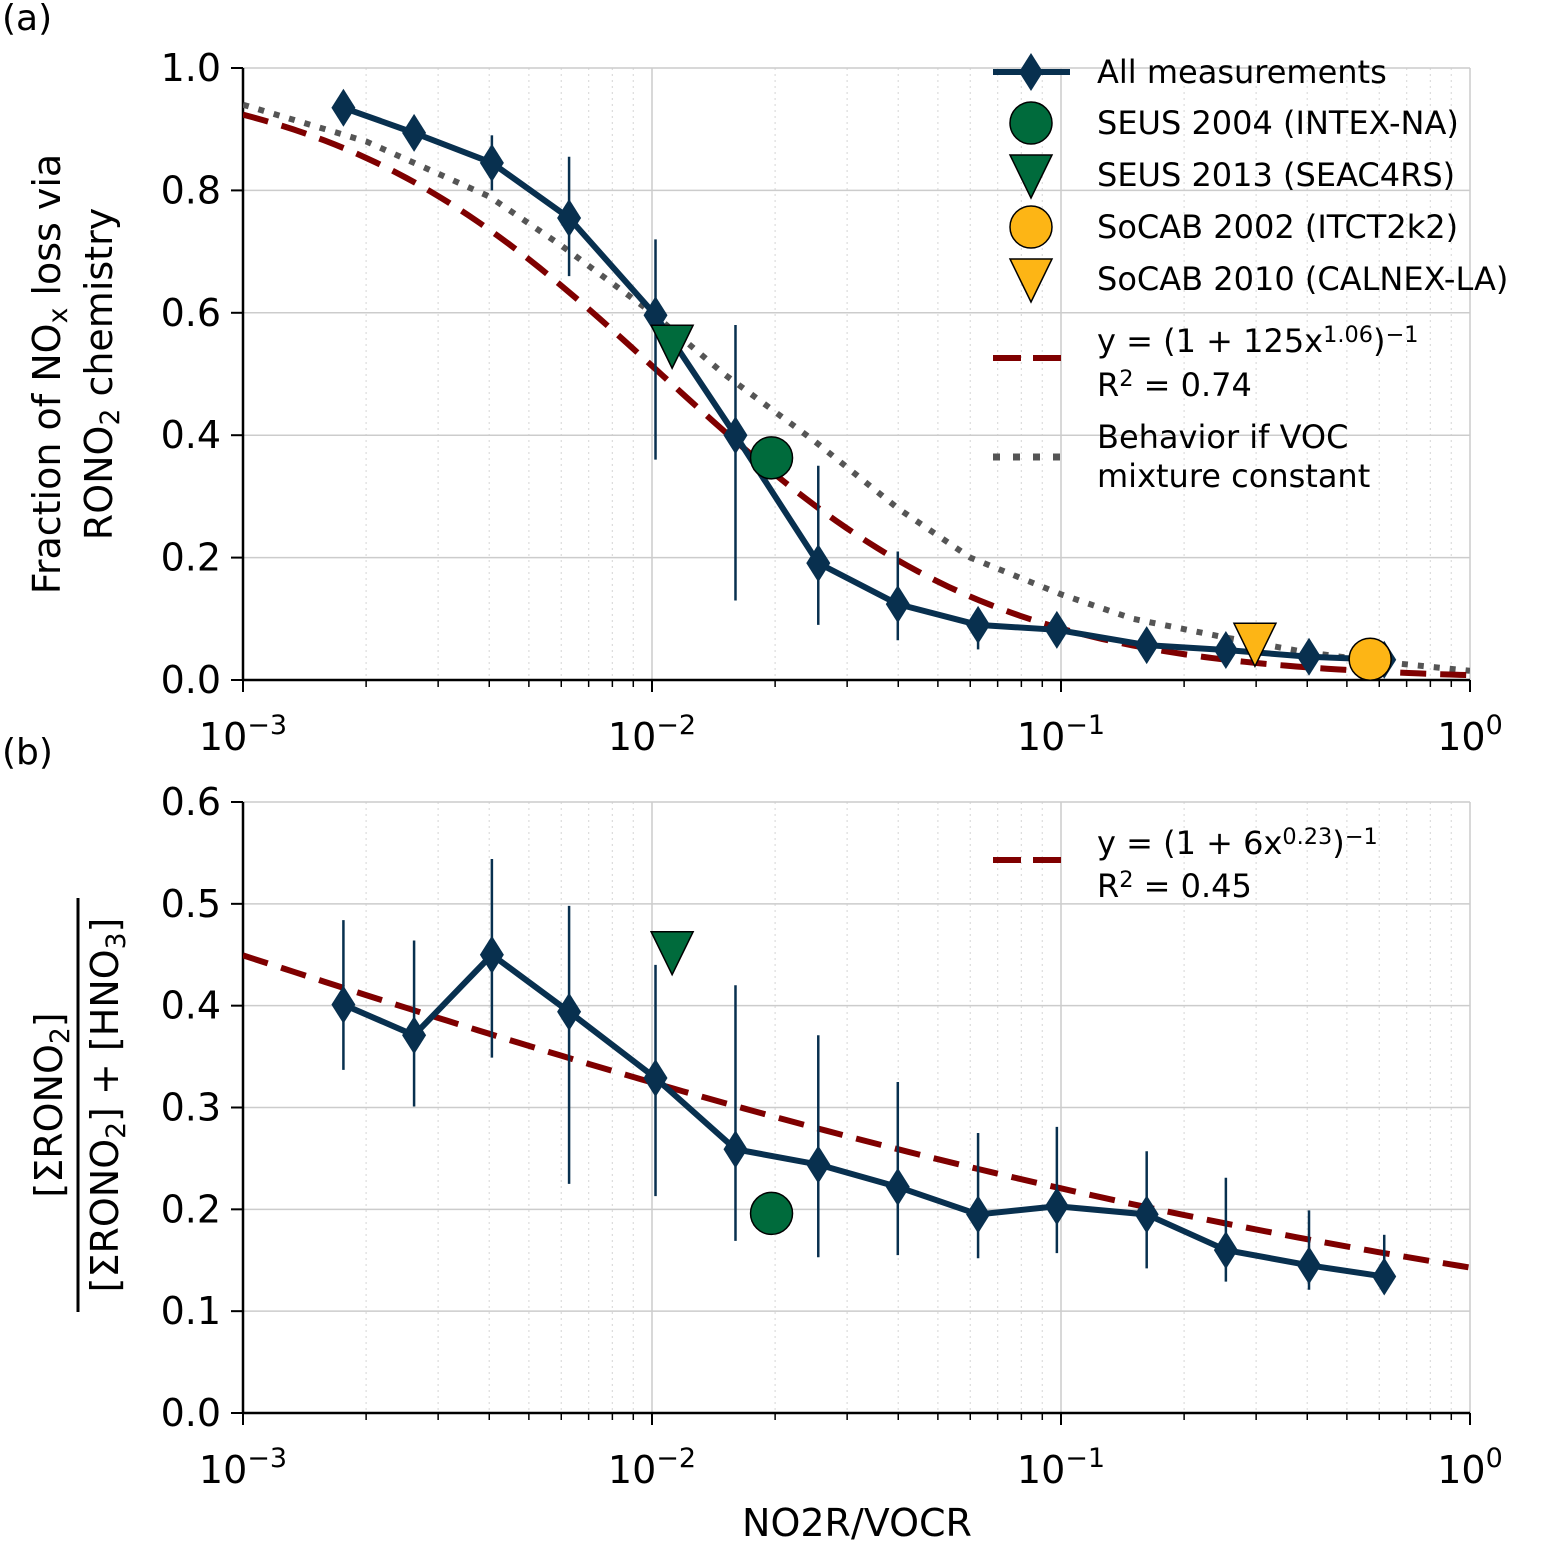  I want to click on y-axis-label: Fraction of NOx loss via, so click(49, 374).